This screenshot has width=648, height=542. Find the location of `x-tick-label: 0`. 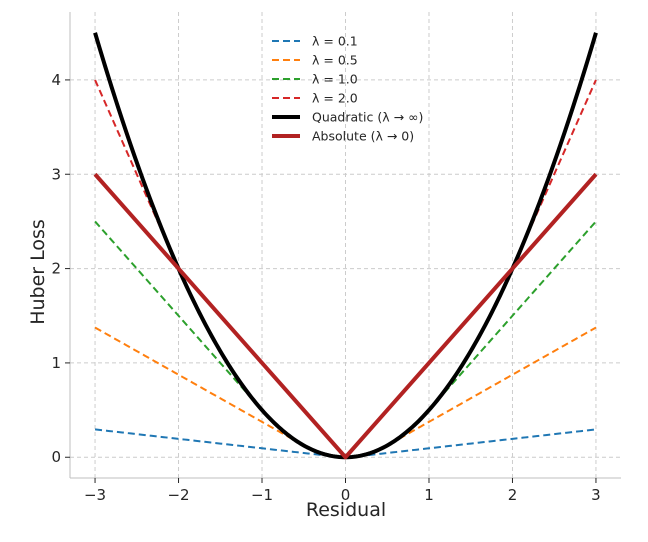

x-tick-label: 0 is located at coordinates (346, 495).